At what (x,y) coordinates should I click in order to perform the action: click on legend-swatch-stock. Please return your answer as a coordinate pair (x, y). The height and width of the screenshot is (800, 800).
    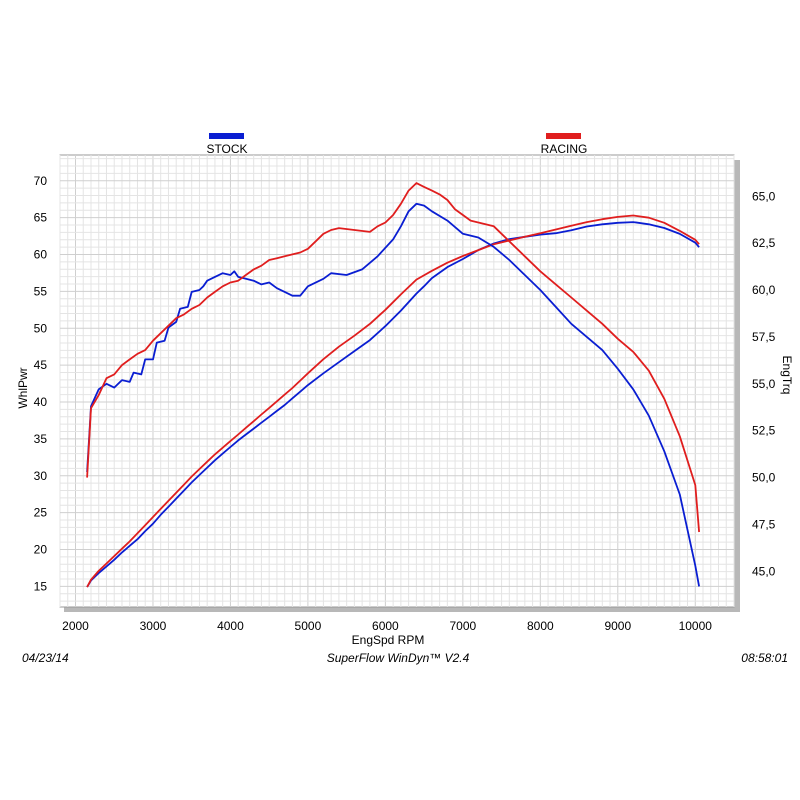
    Looking at the image, I should click on (226, 136).